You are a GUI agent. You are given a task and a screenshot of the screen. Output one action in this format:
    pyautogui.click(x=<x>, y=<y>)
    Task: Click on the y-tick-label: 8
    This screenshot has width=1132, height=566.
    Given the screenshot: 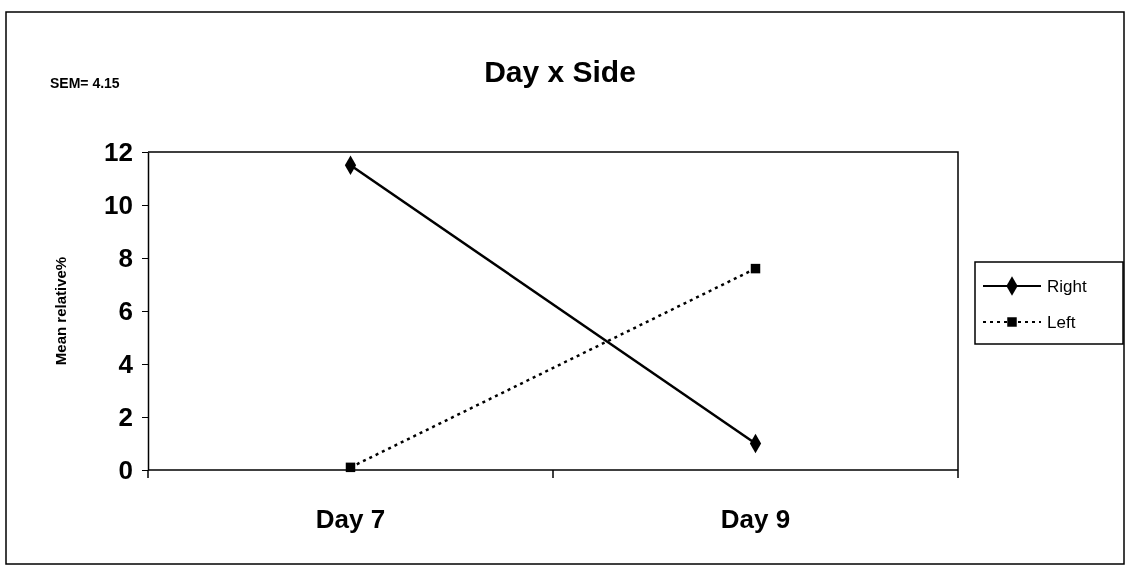 What is the action you would take?
    pyautogui.click(x=125, y=257)
    